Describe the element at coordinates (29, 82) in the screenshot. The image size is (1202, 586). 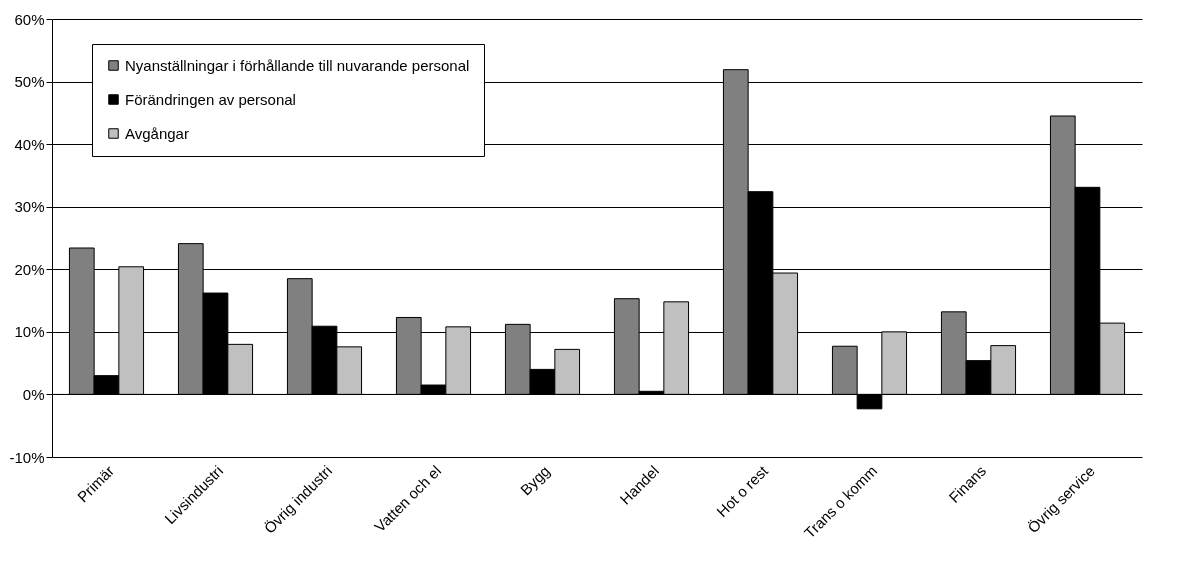
I see `y-tick-label: 50%` at that location.